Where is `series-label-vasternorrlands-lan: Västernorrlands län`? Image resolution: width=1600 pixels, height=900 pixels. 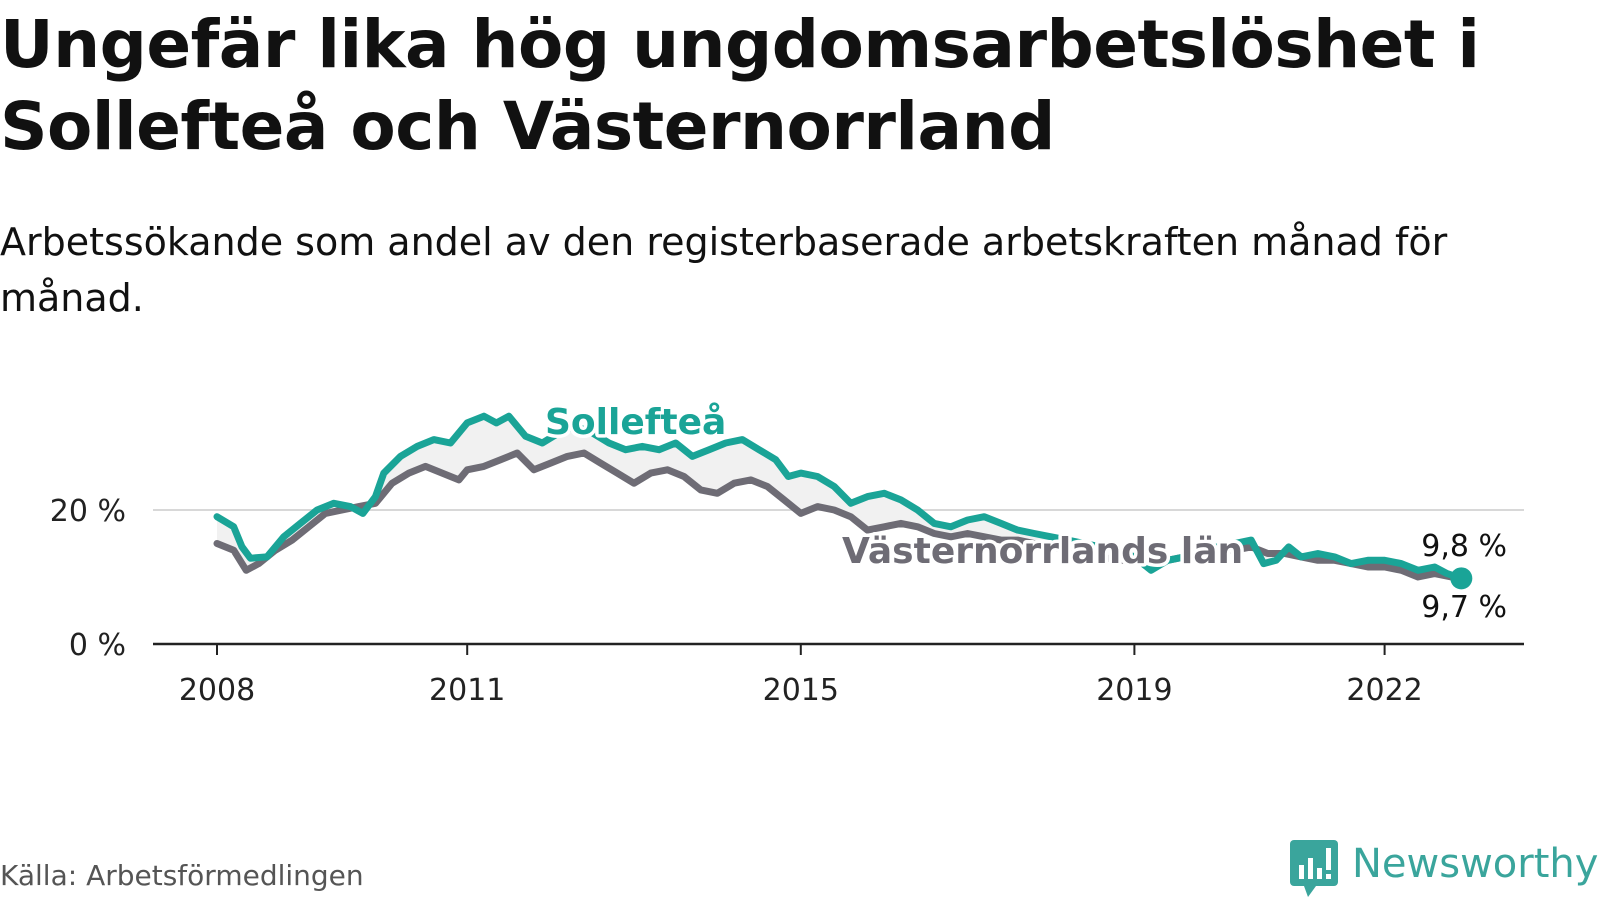 series-label-vasternorrlands-lan: Västernorrlands län is located at coordinates (1042, 551).